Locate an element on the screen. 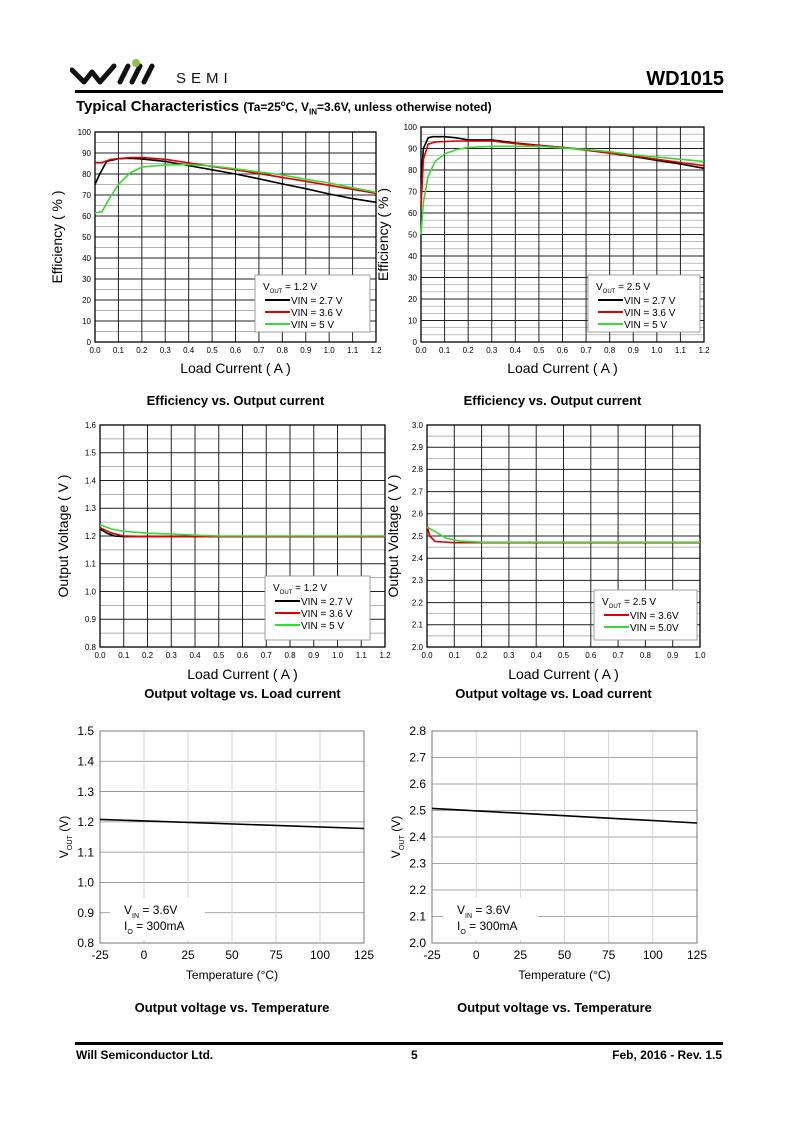 The height and width of the screenshot is (1131, 800). y-tick-label: 30 is located at coordinates (412, 277).